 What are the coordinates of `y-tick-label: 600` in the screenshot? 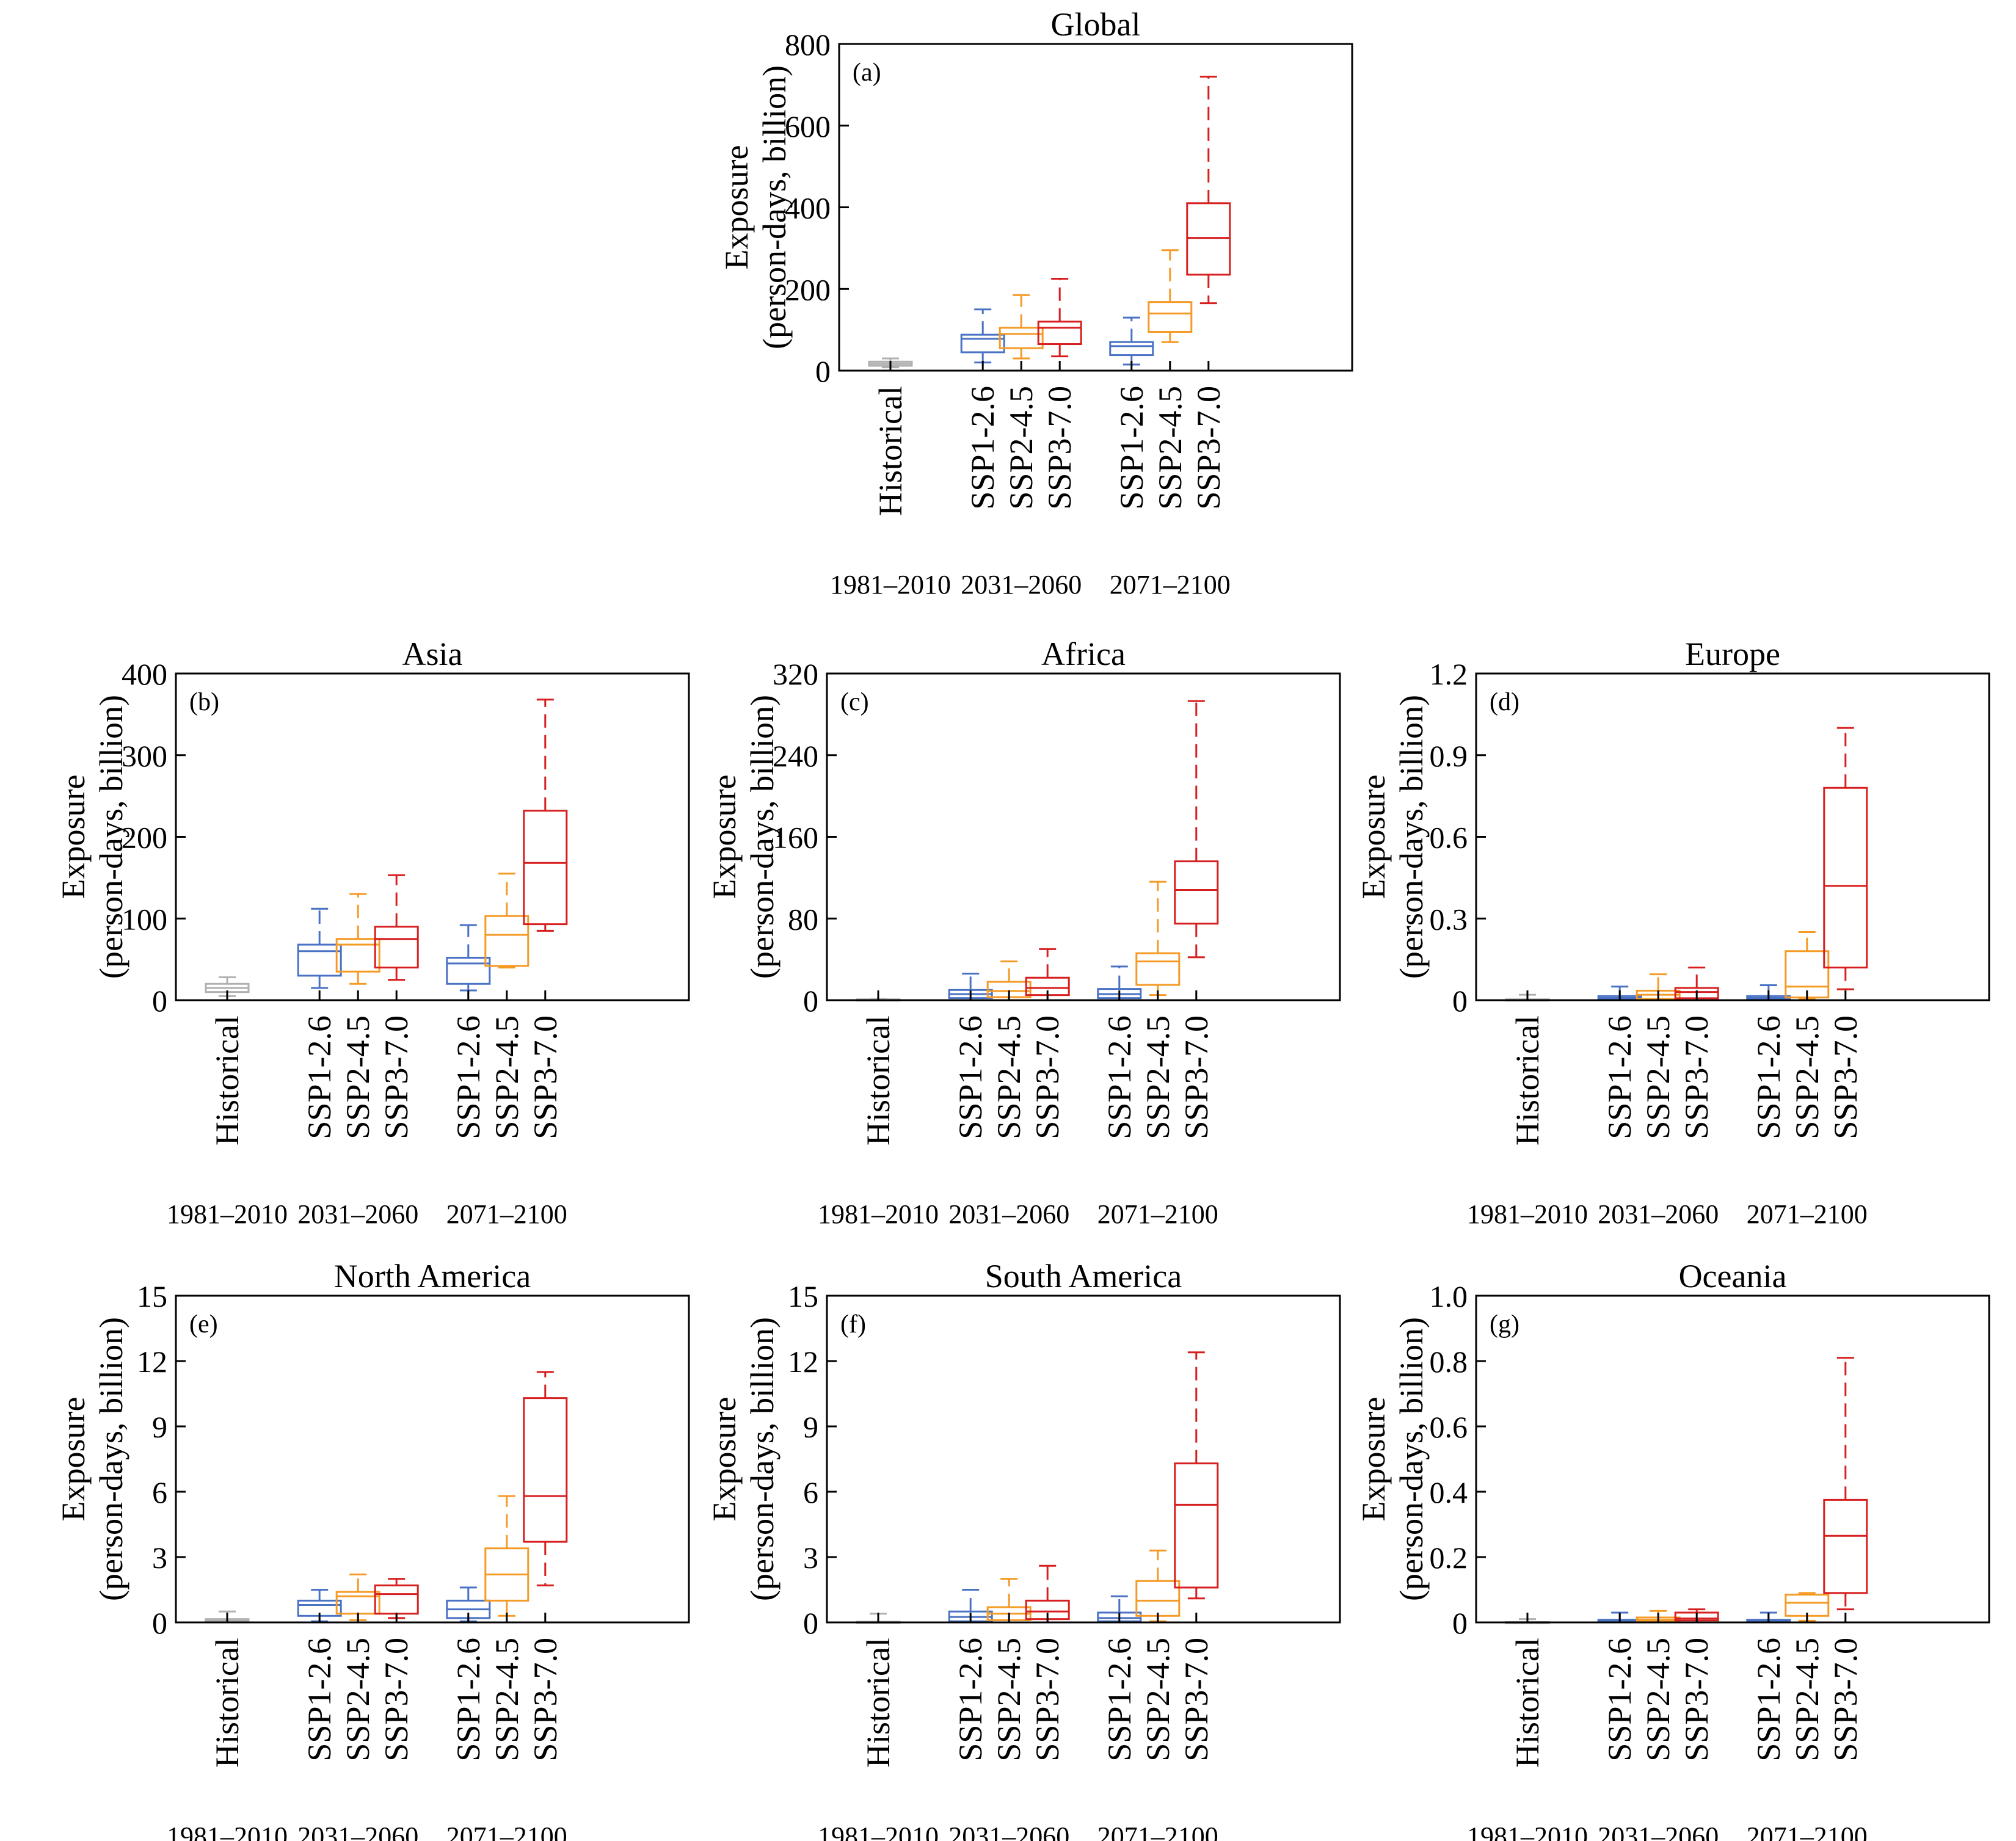 It's located at (808, 126).